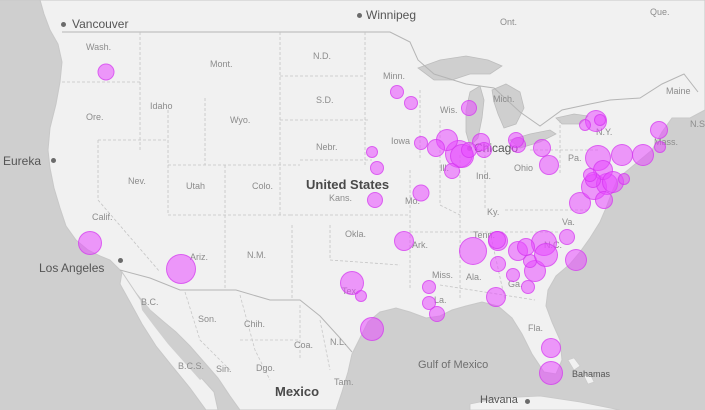  I want to click on region-label-bahamas: Bahamas, so click(591, 374).